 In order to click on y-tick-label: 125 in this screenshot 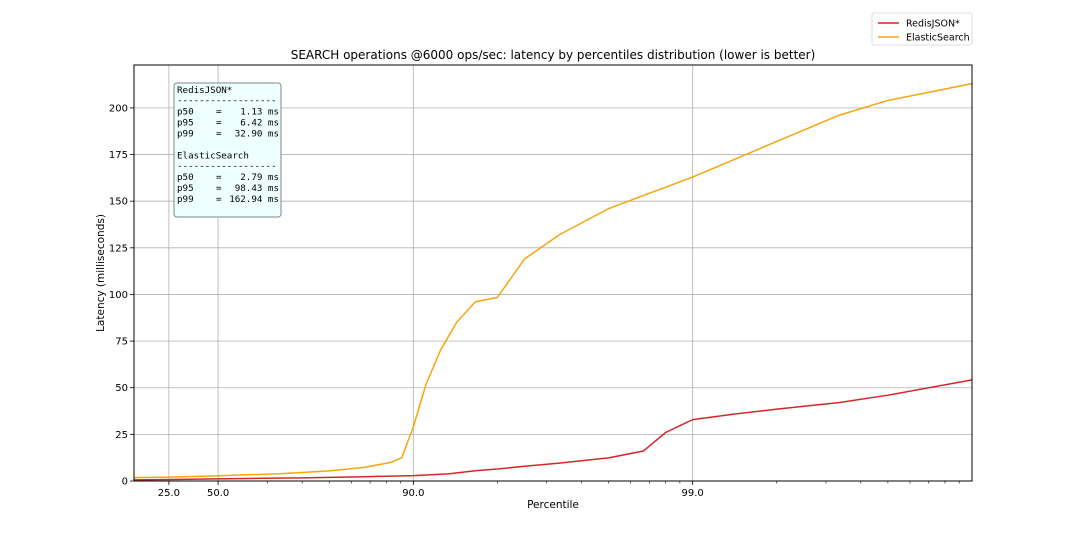, I will do `click(118, 248)`.